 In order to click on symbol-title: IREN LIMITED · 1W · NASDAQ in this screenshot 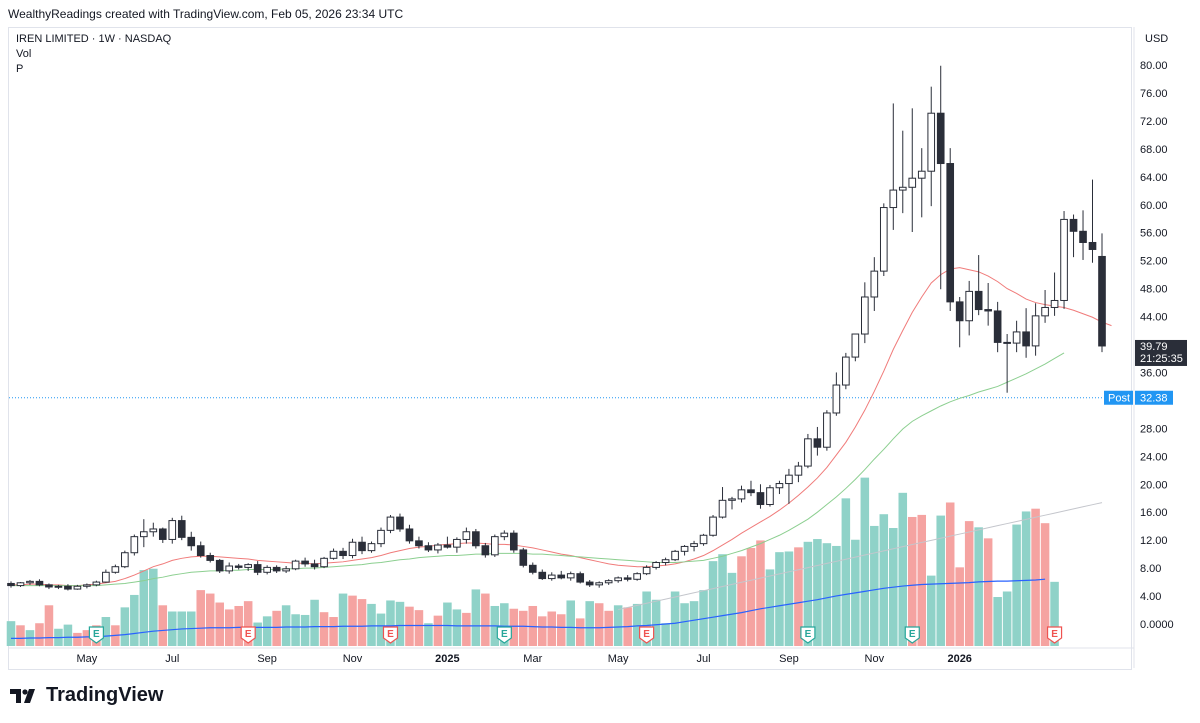, I will do `click(94, 39)`.